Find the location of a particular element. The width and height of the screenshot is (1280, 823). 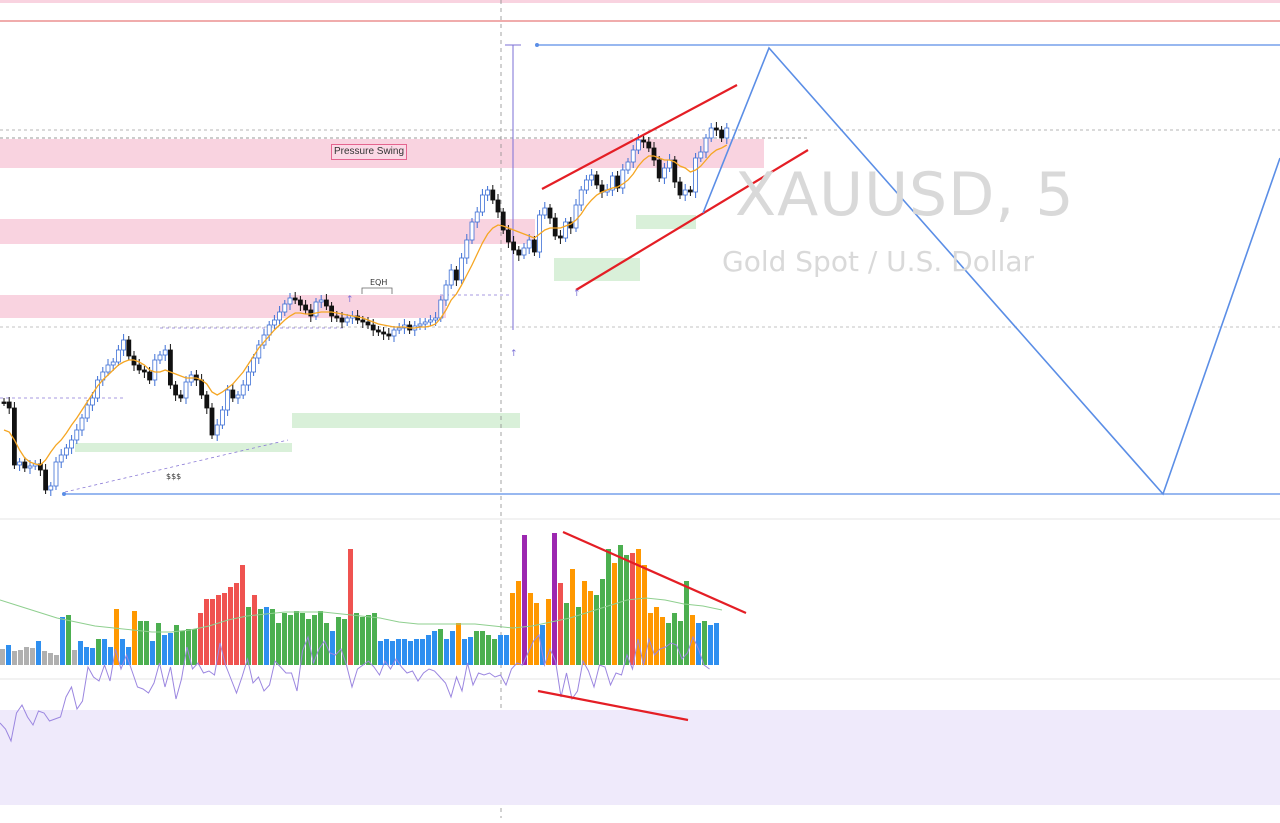

pressure-swing-label: Pressure Swing is located at coordinates (369, 152).